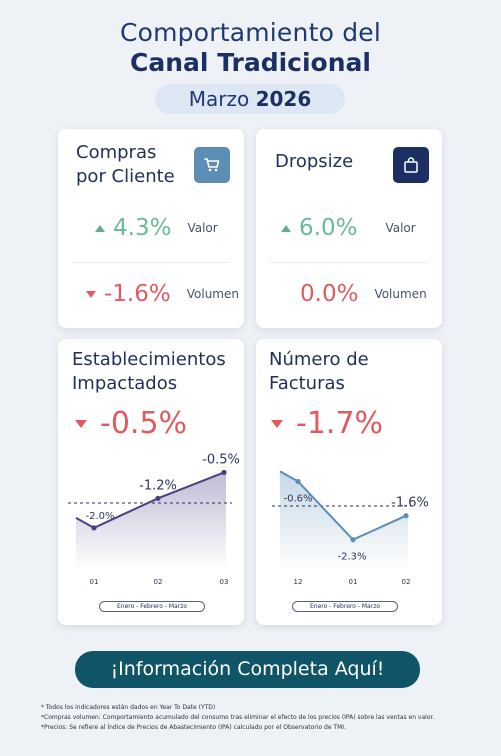  I want to click on establecimientos-value: -0.5%, so click(144, 423).